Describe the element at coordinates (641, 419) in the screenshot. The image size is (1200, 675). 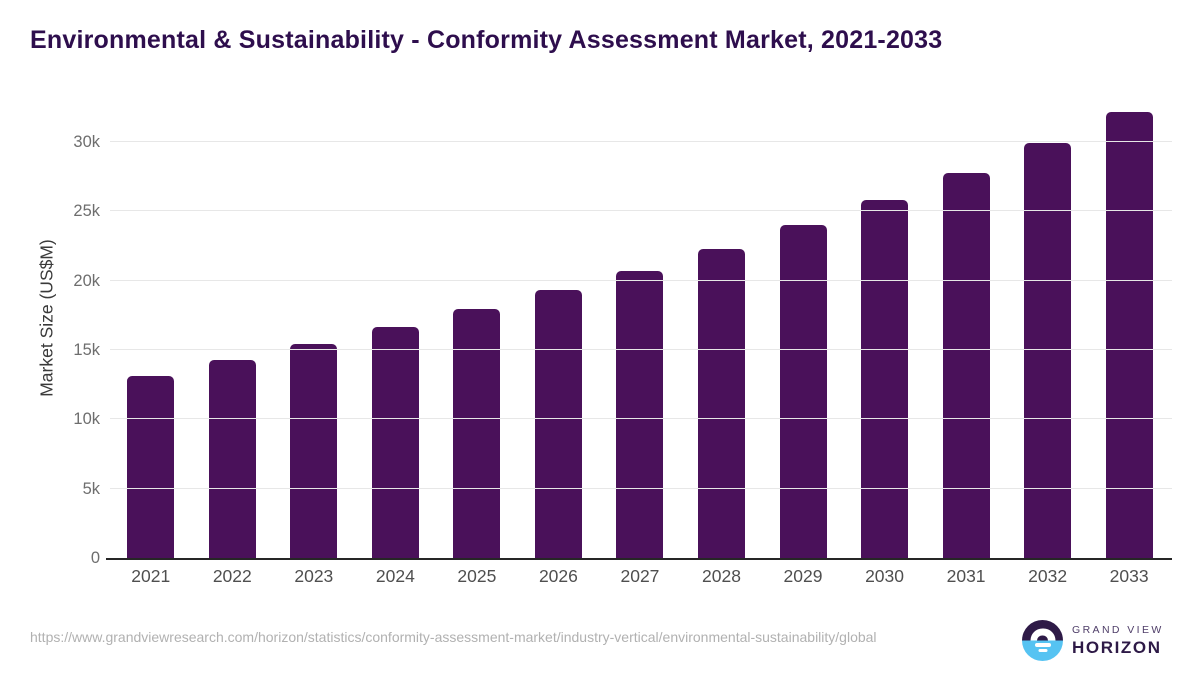
I see `gridline-10k` at that location.